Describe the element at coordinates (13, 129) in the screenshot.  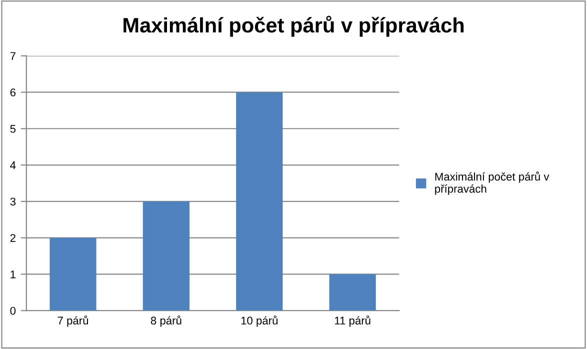
I see `y-tick-label: 5` at that location.